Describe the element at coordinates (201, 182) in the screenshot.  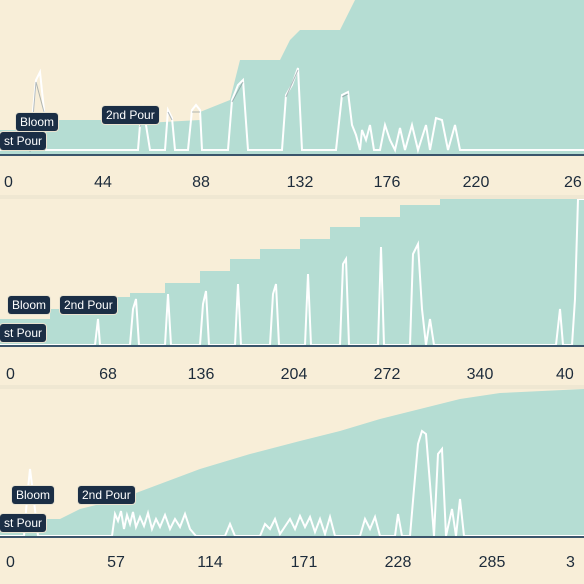
I see `x-tick-label: 88` at that location.